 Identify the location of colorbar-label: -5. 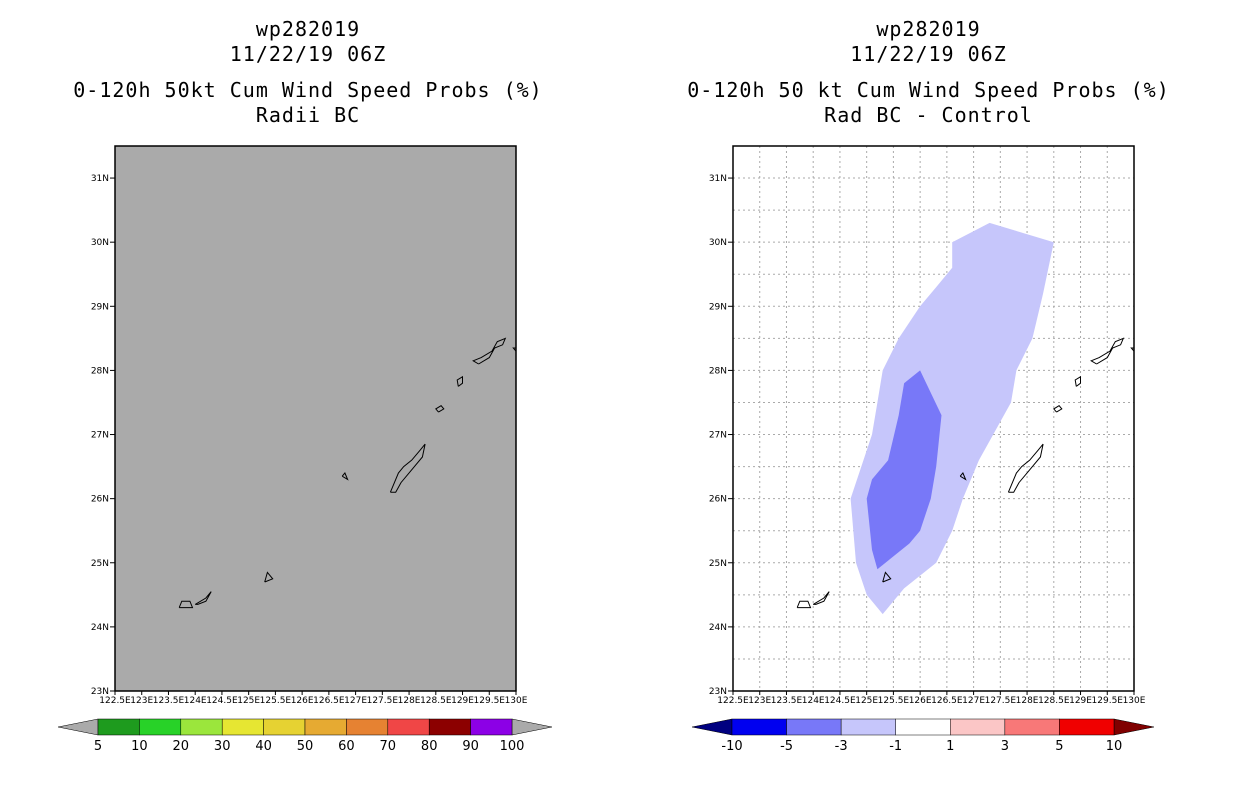
(786, 746).